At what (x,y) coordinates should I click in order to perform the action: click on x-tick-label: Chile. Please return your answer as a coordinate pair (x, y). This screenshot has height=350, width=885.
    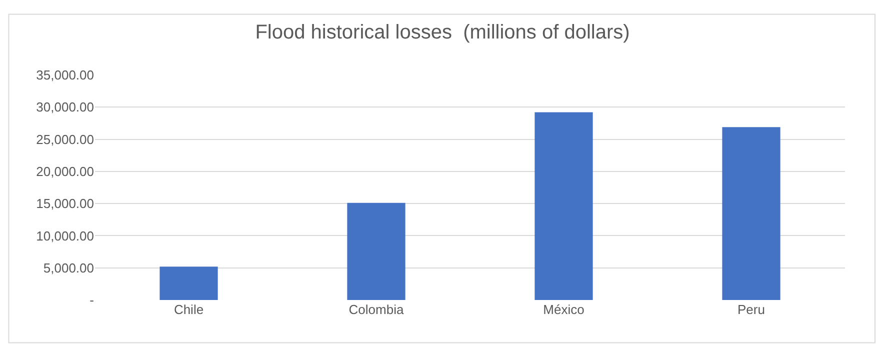
    Looking at the image, I should click on (189, 309).